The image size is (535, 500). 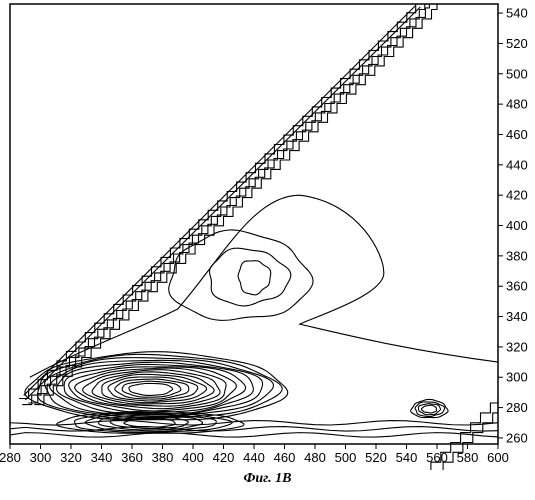 I want to click on y-tick-label: 420, so click(x=517, y=195).